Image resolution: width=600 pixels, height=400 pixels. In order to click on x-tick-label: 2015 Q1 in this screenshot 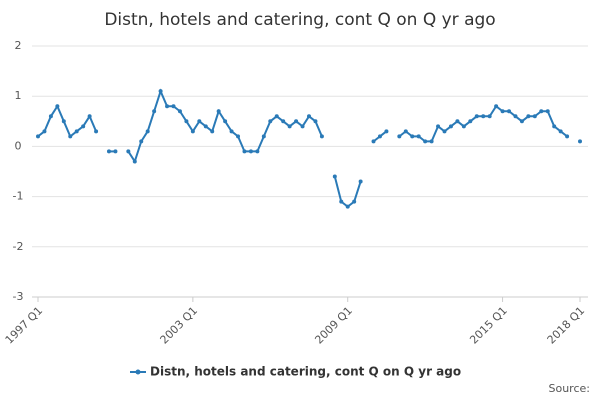, I will do `click(488, 325)`.